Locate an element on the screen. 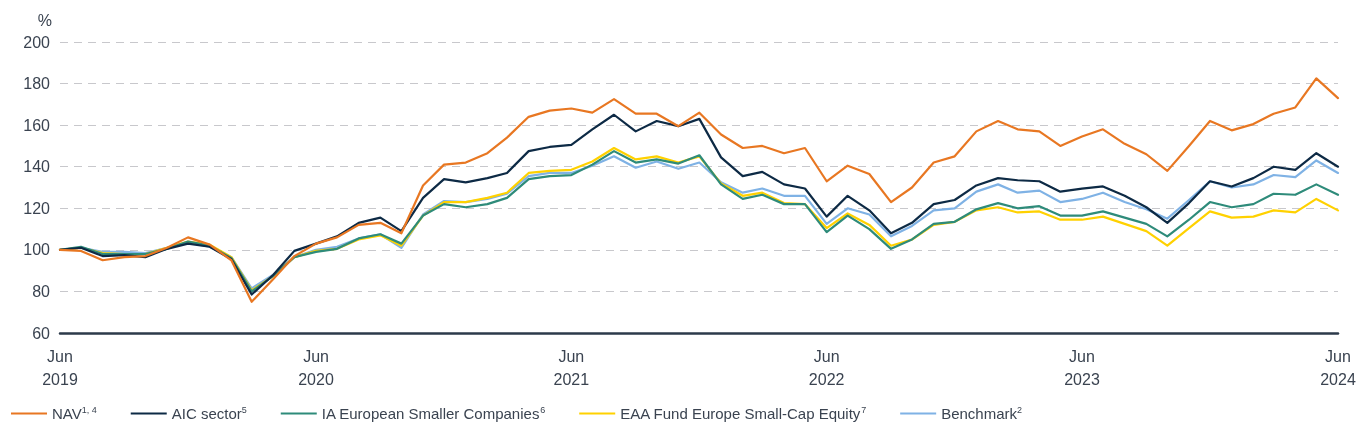 The width and height of the screenshot is (1360, 428). x-tick-label: Jun 2022 is located at coordinates (826, 368).